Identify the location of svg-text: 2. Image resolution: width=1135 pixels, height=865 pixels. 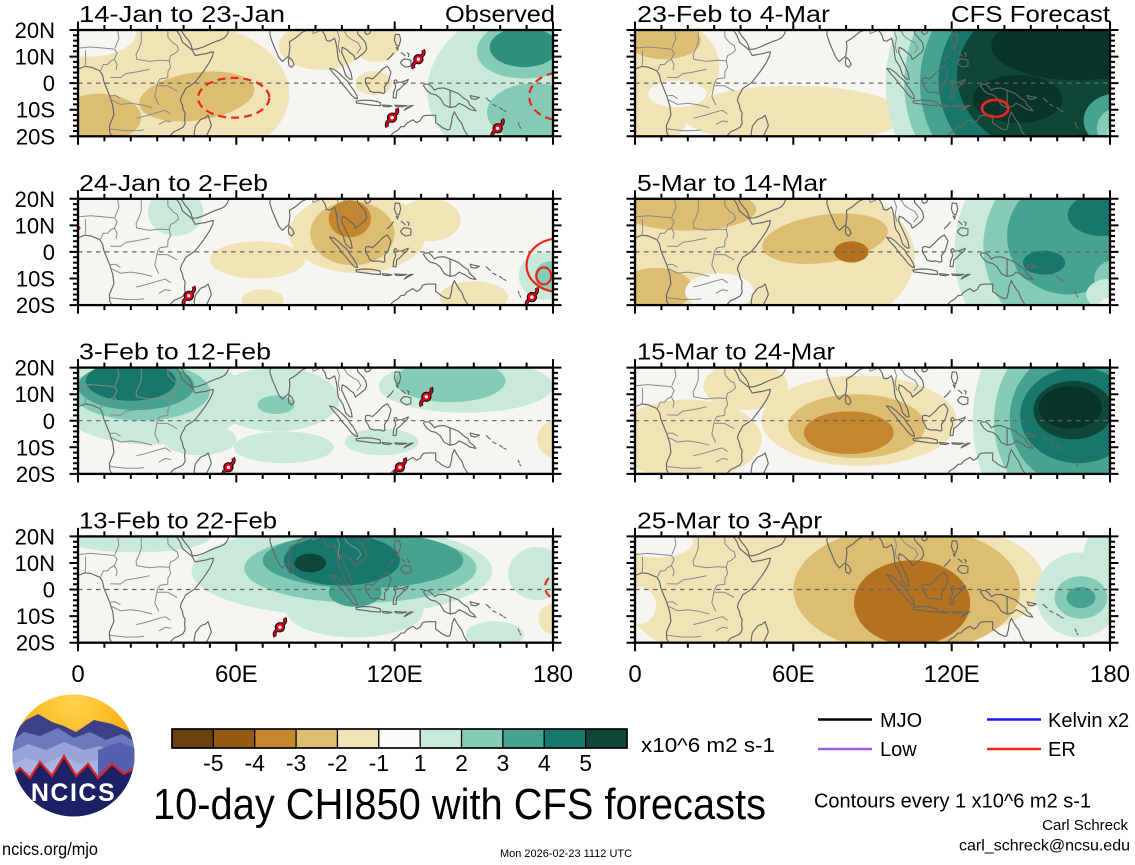
(461, 763).